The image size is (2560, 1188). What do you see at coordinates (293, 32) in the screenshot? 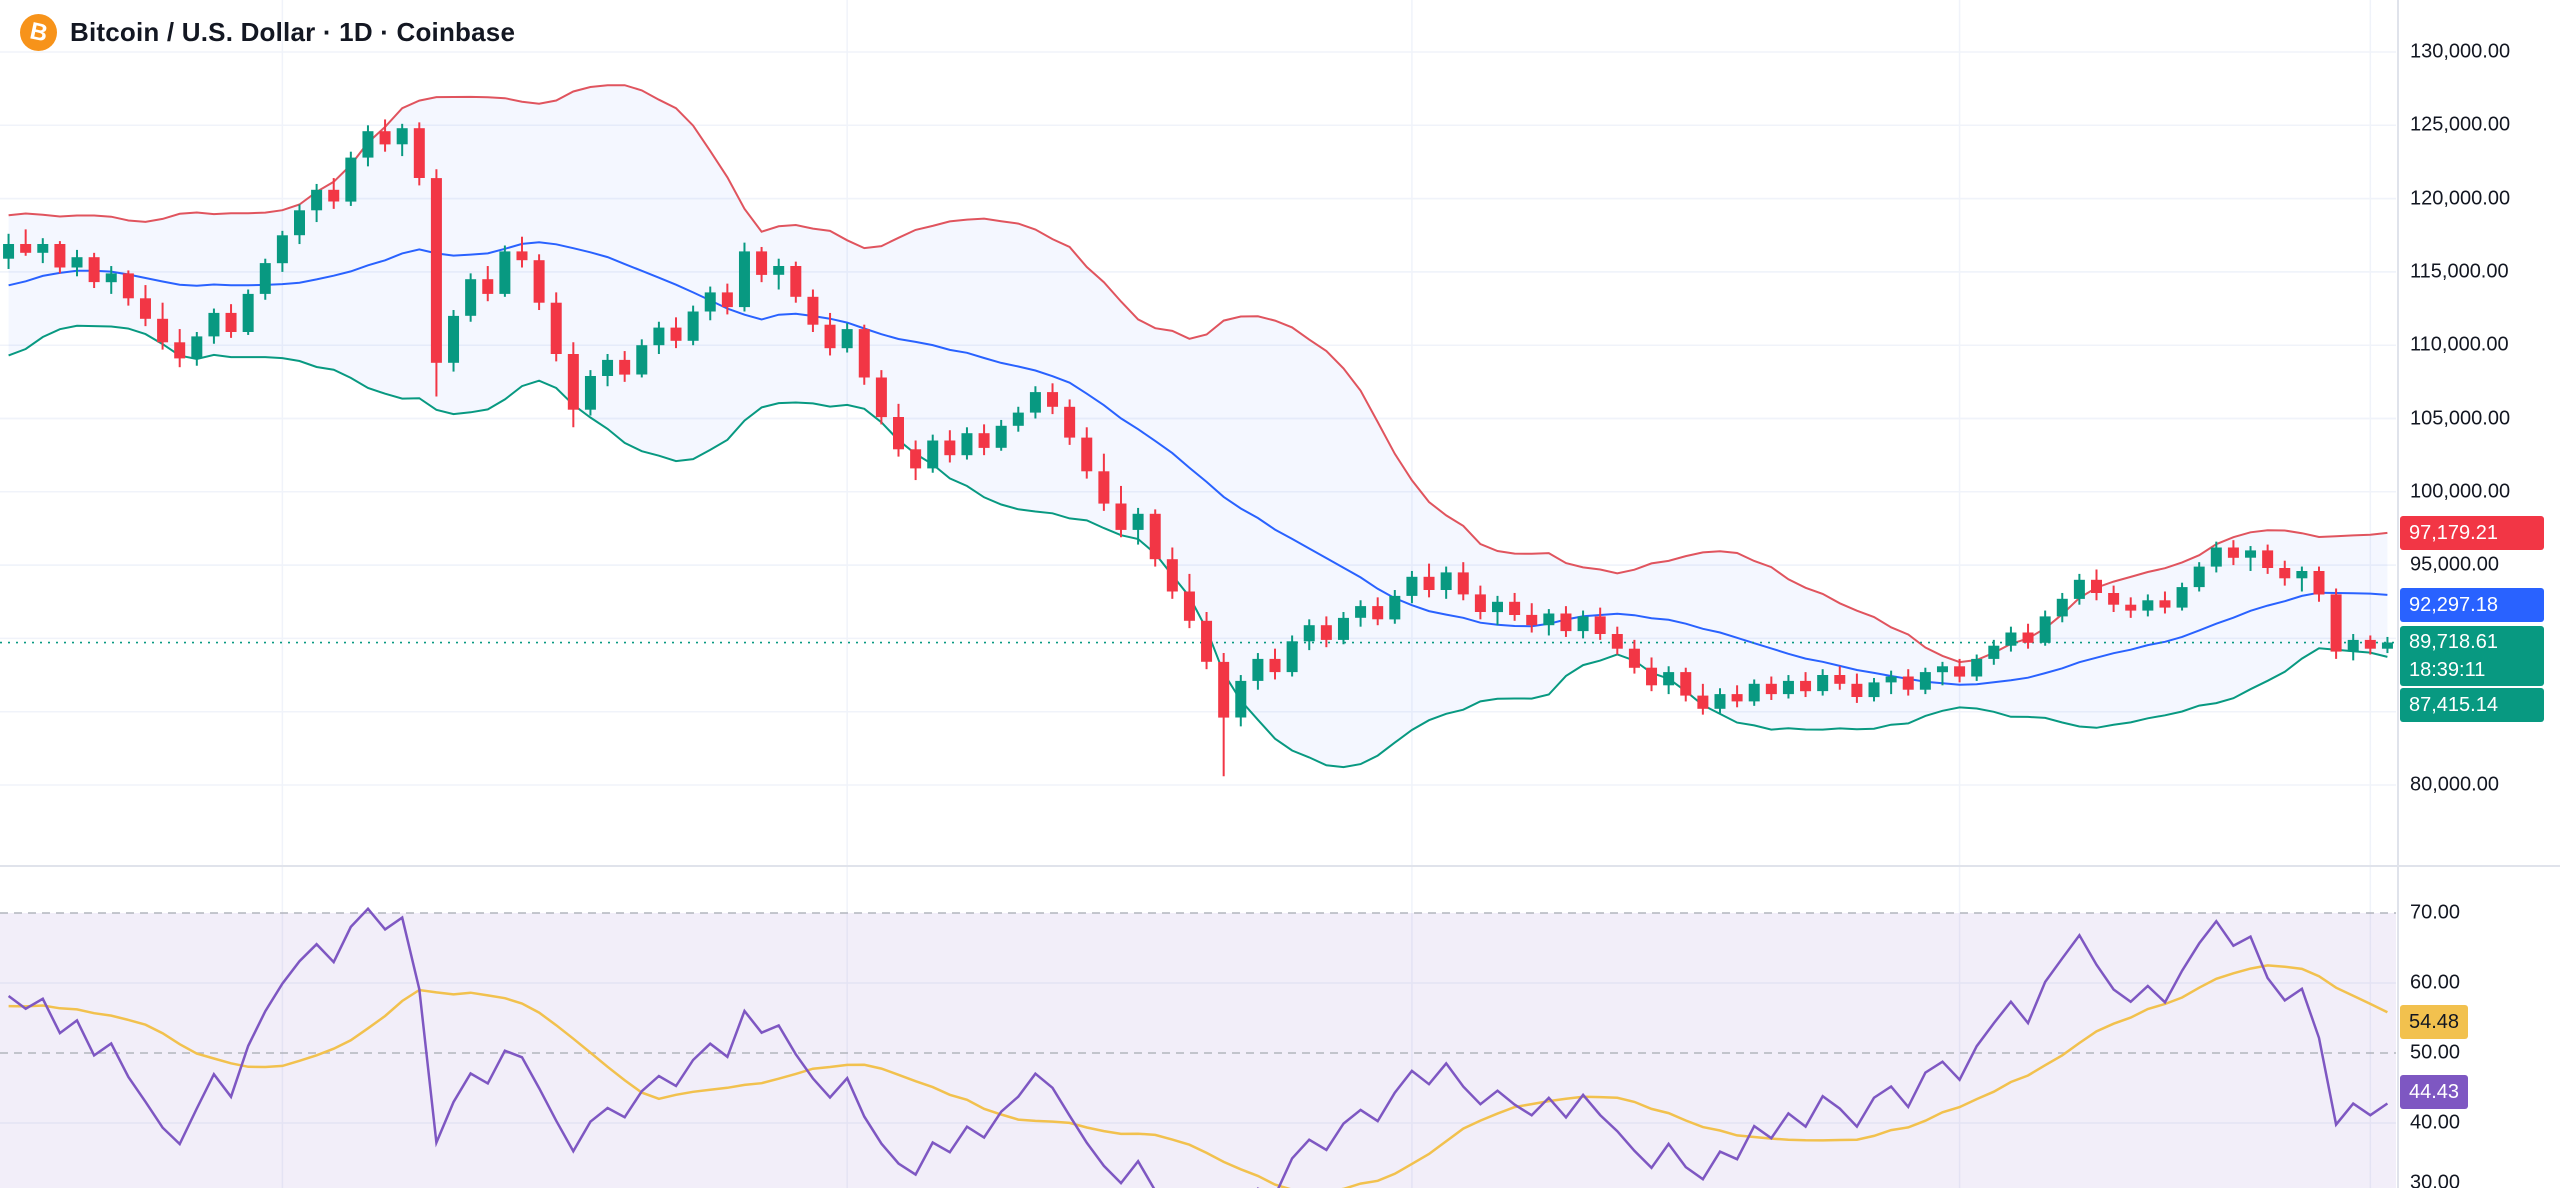
I see `symbol-title: Bitcoin / U.S. Dollar · 1D · Coinbase` at bounding box center [293, 32].